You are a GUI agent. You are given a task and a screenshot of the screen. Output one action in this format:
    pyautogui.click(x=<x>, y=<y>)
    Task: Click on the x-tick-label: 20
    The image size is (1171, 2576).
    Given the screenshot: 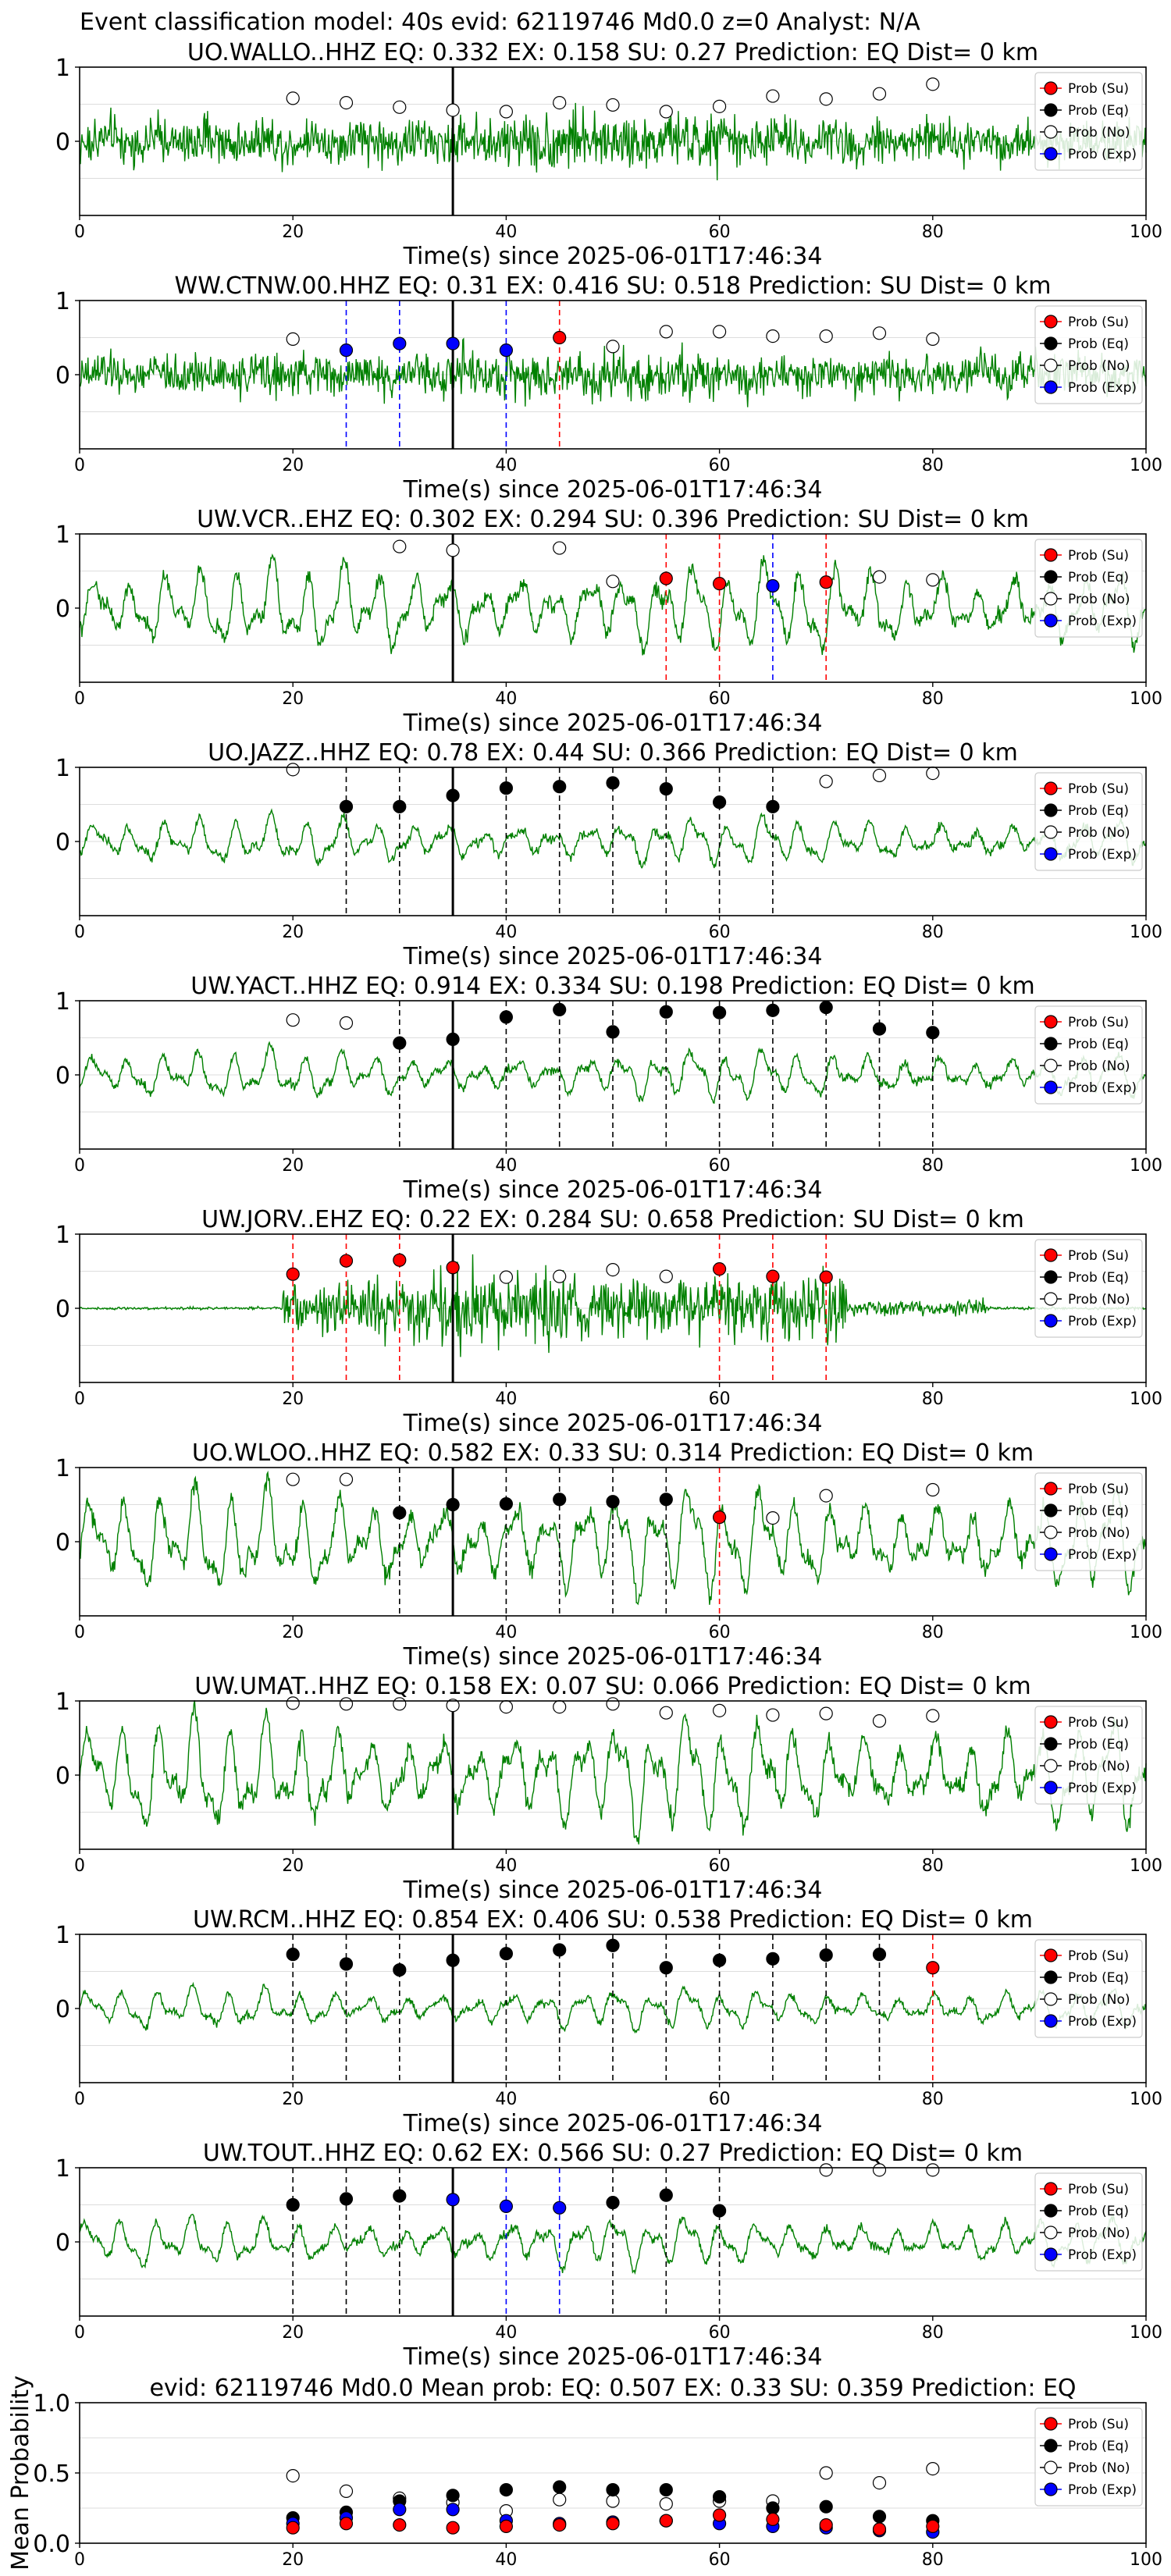 What is the action you would take?
    pyautogui.click(x=293, y=1866)
    